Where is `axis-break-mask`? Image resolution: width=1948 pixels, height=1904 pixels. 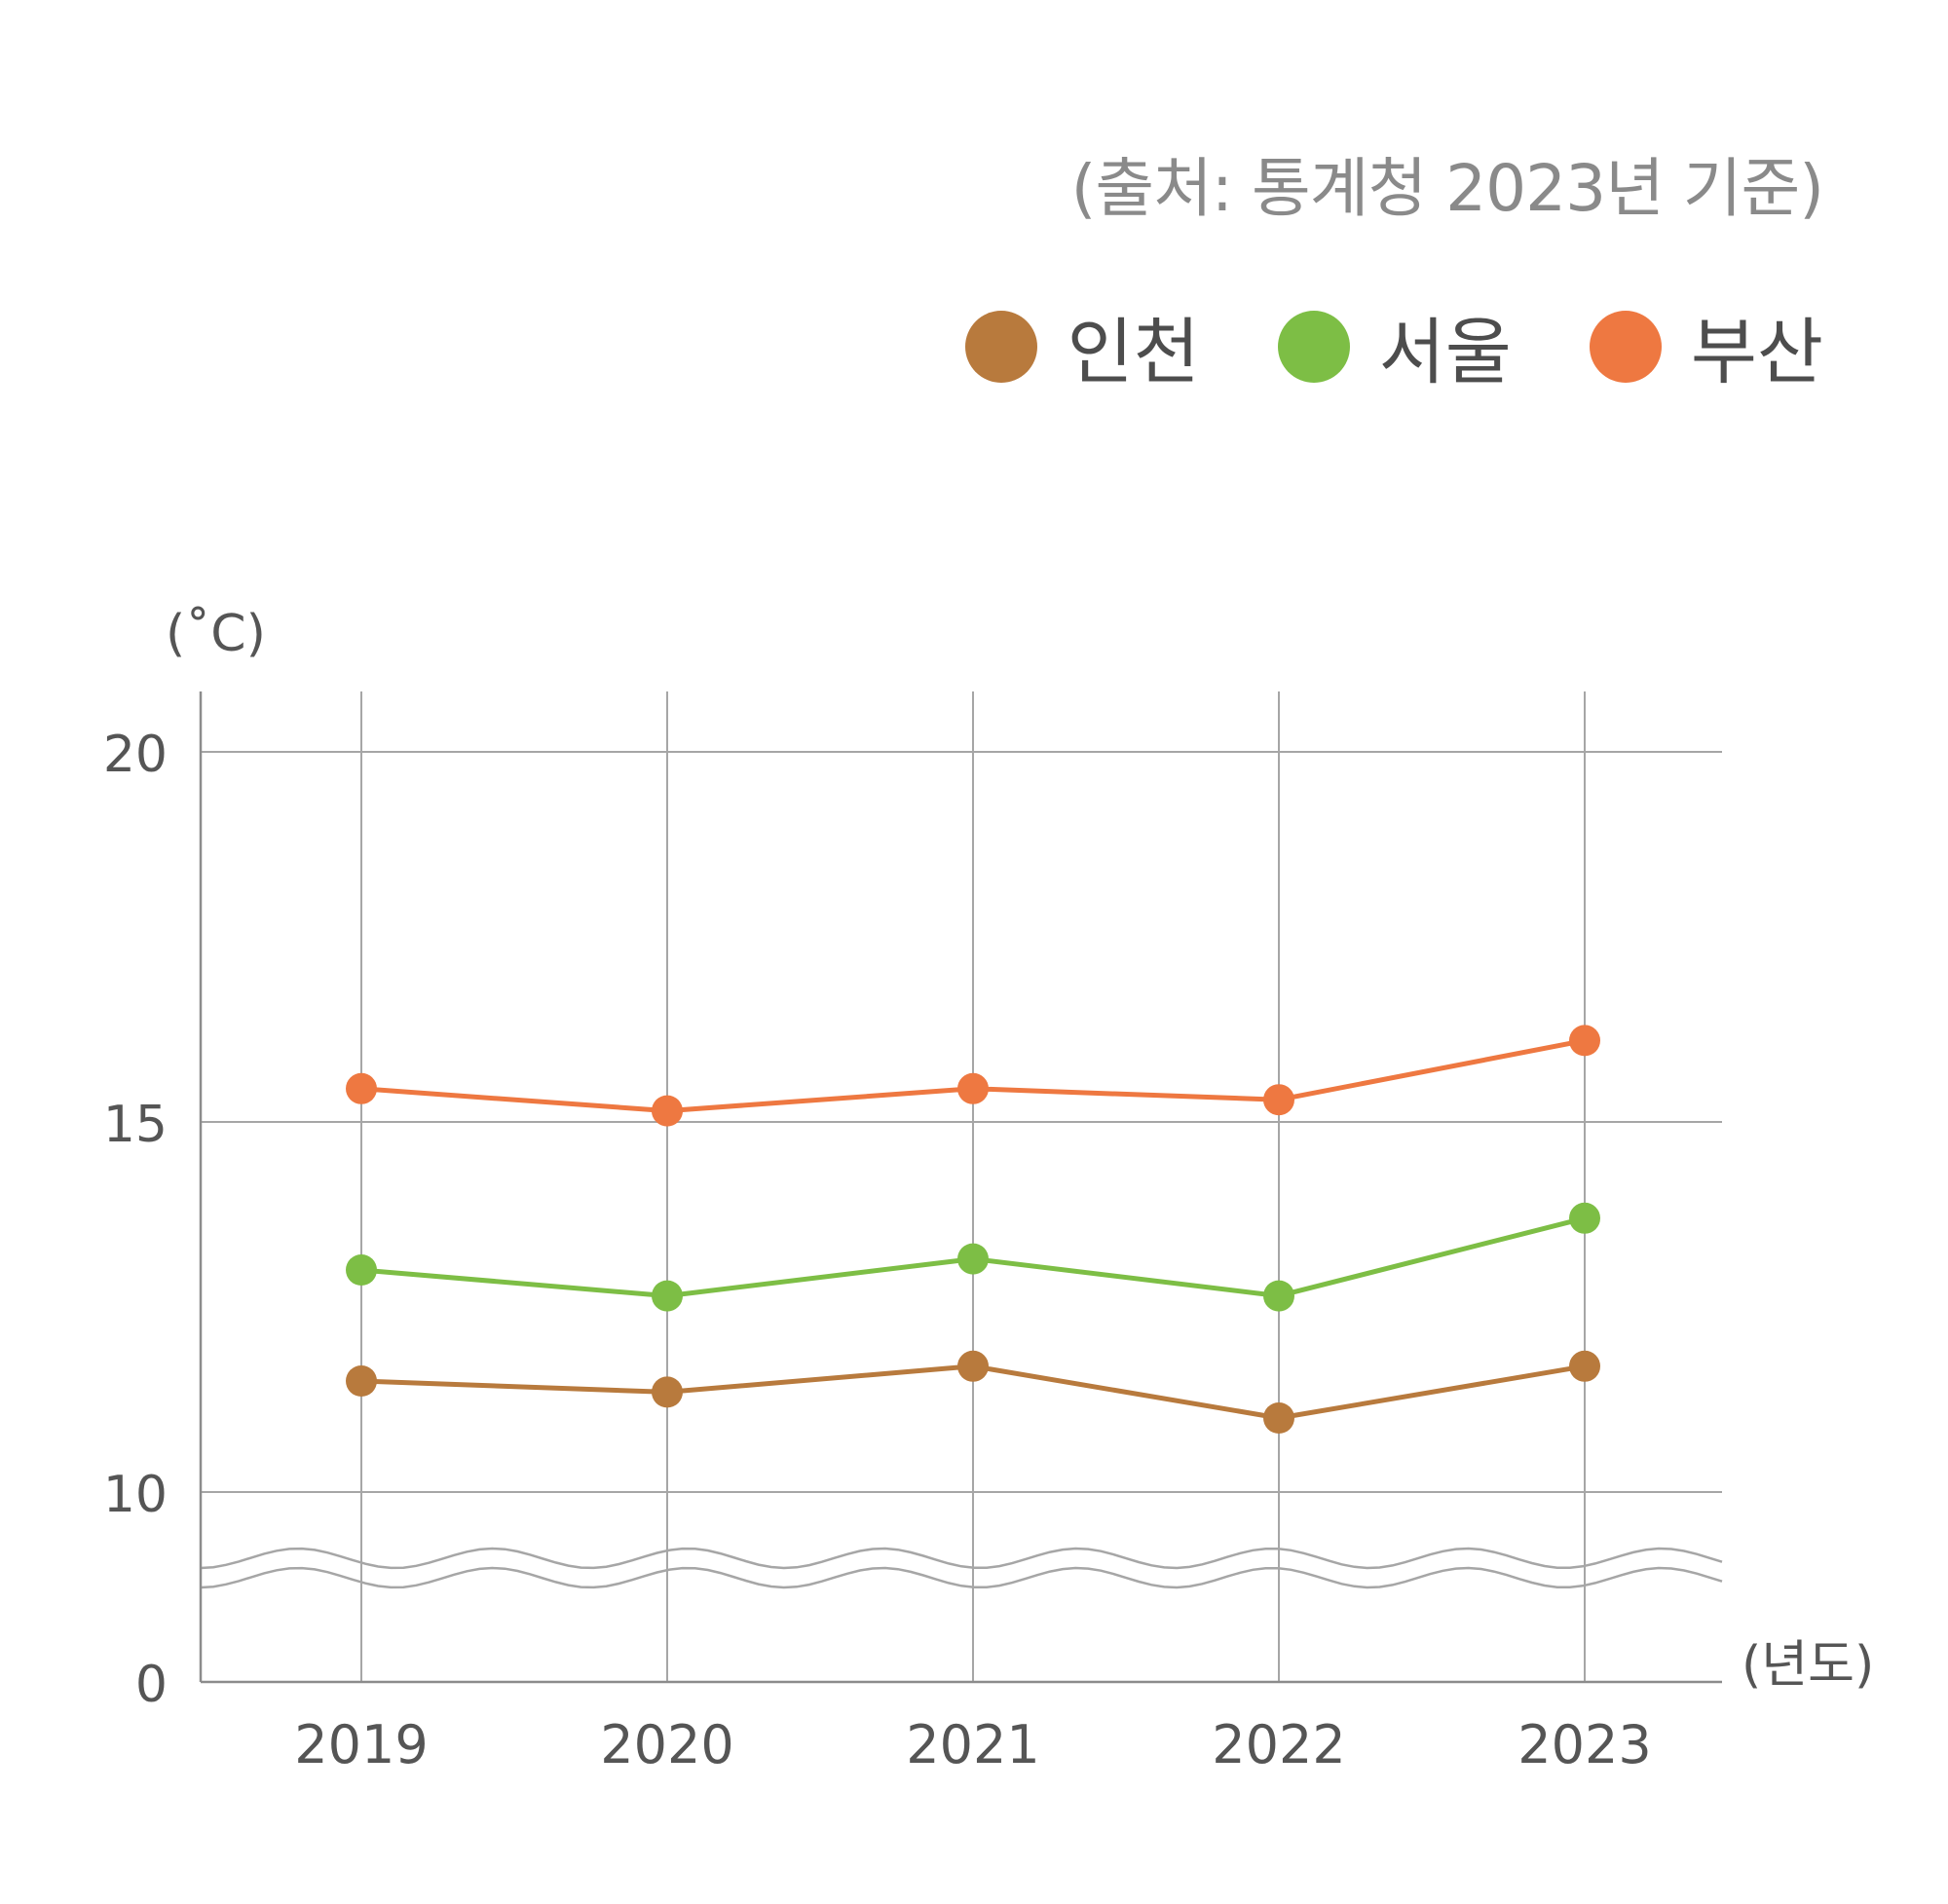
axis-break-mask is located at coordinates (961, 1568).